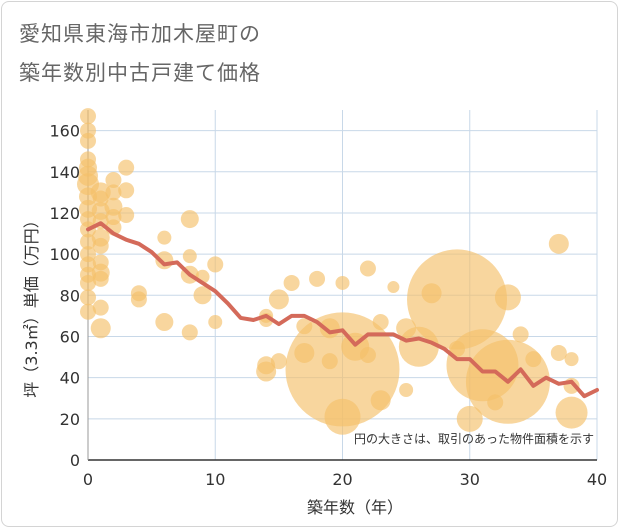  I want to click on y-tick-label: 60, so click(70, 336).